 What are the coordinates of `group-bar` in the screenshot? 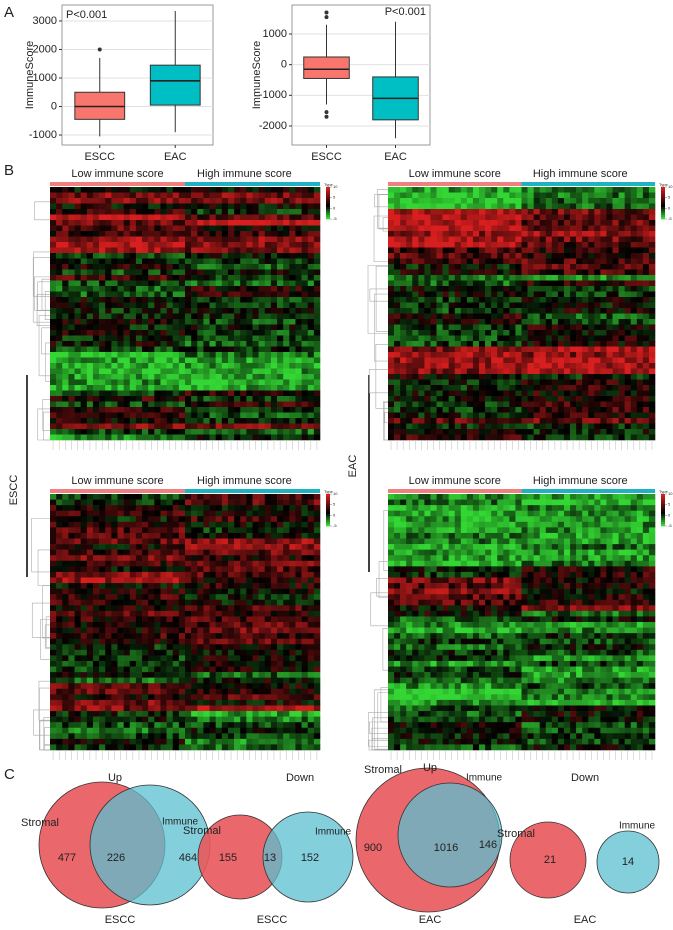 It's located at (252, 184).